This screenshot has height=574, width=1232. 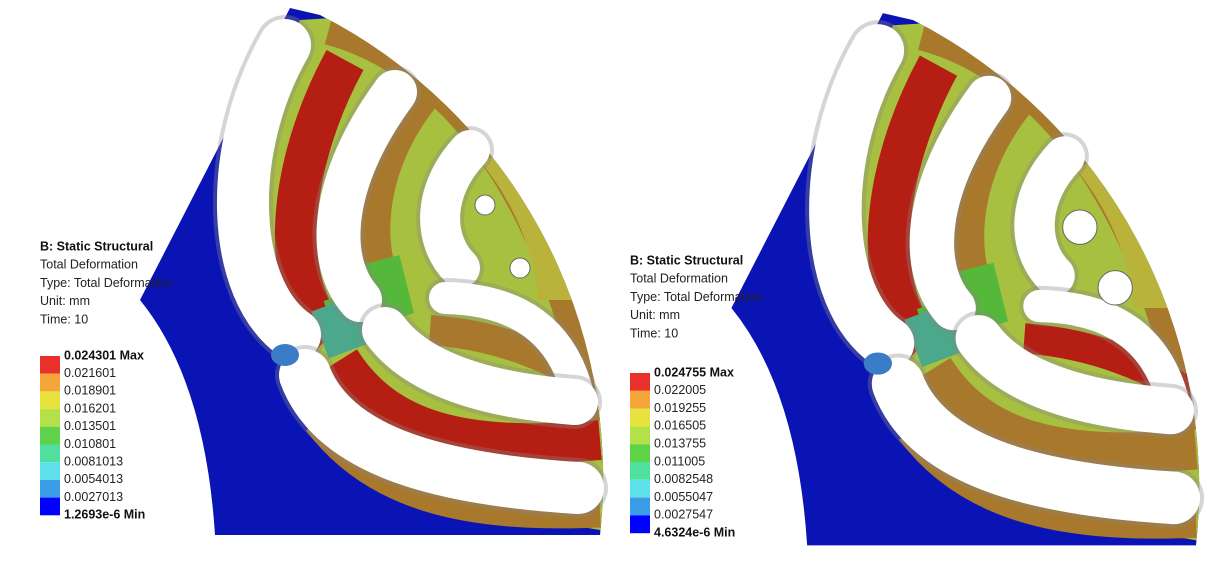 I want to click on legend-value: 0.018901, so click(x=90, y=391).